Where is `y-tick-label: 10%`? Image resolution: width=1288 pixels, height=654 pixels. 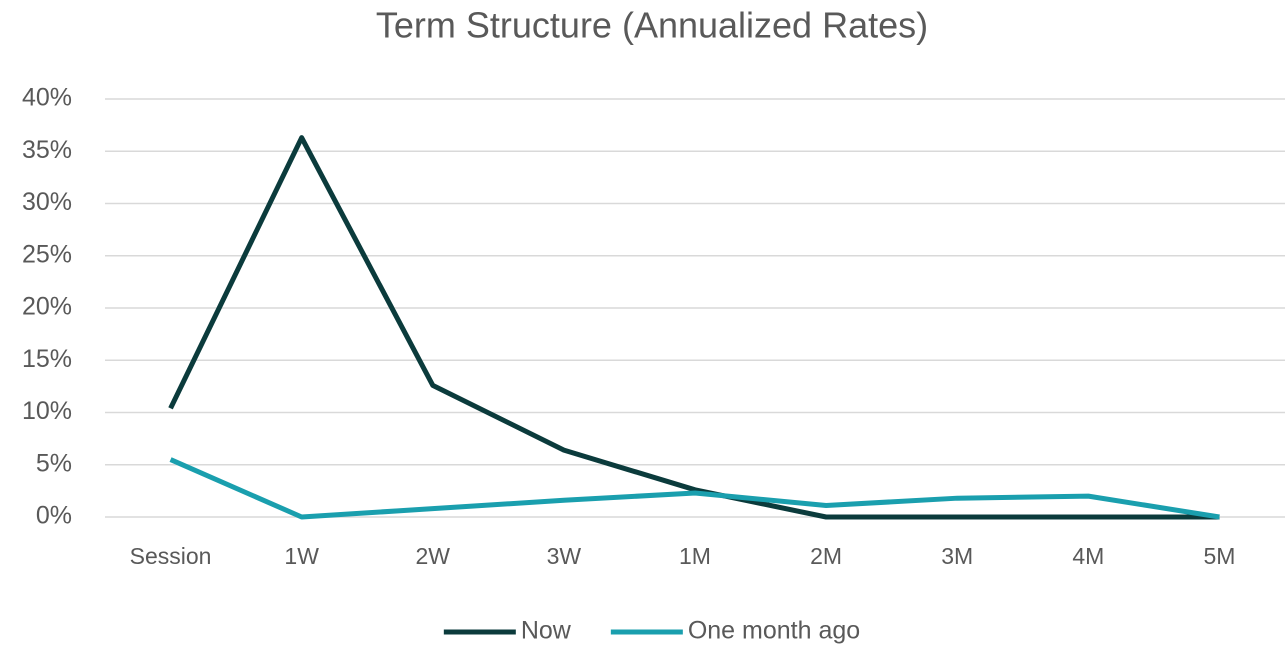
y-tick-label: 10% is located at coordinates (47, 411).